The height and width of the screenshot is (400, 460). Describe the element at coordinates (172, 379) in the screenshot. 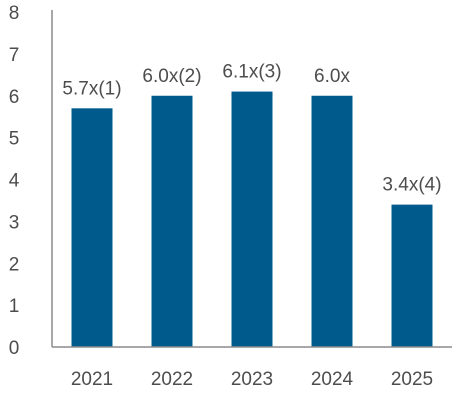

I see `x-tick-label: 2022` at that location.